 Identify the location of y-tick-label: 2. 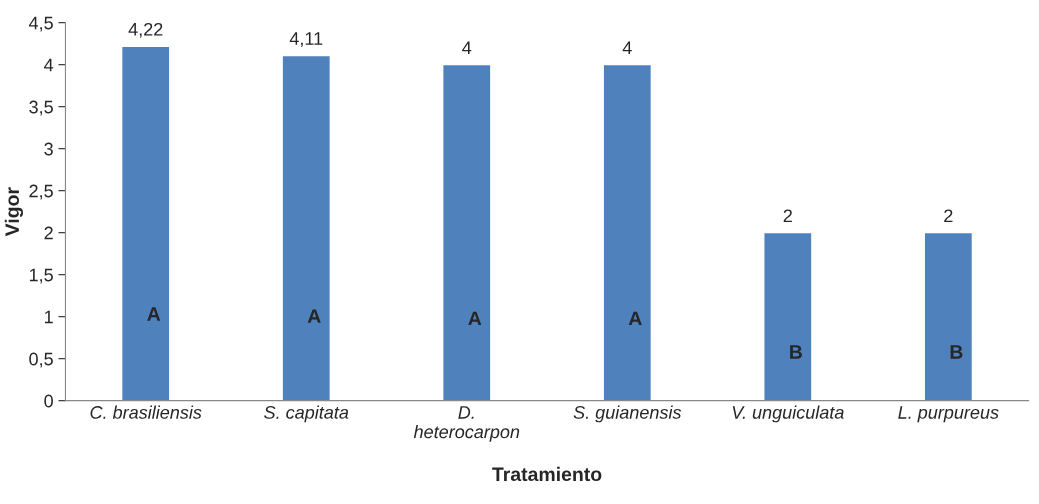
(48, 233).